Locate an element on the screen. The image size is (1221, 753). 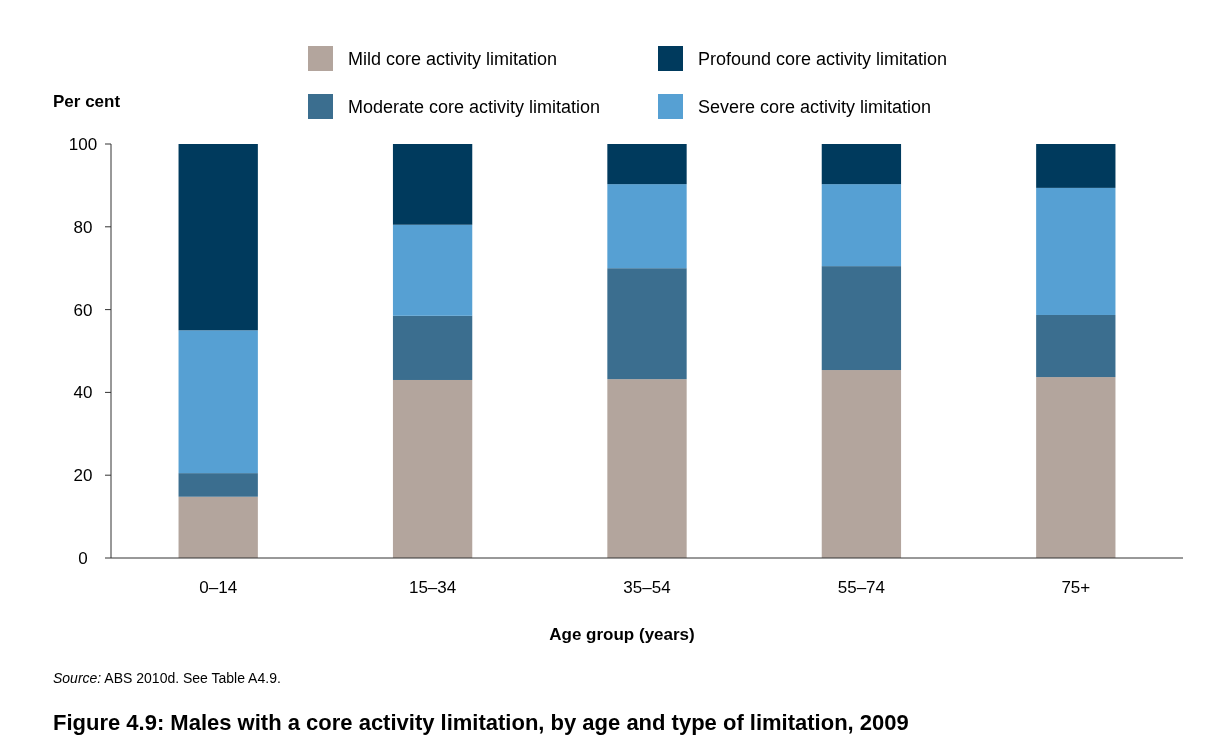
legend-label: Mild core activity limitation is located at coordinates (453, 59).